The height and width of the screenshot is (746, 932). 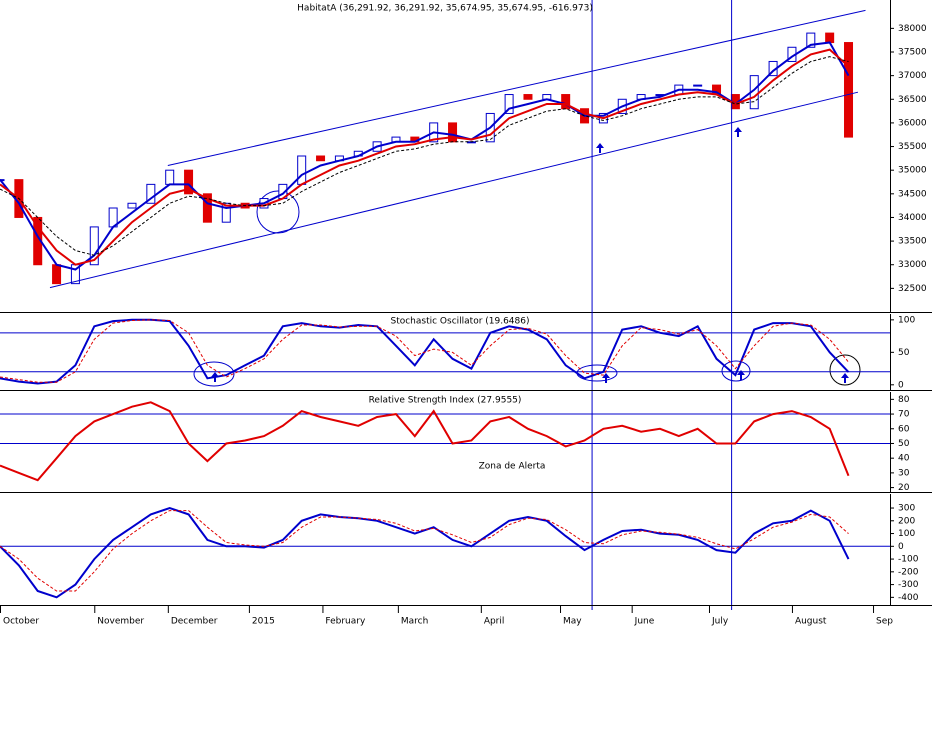 I want to click on y-tick-label: -200, so click(x=908, y=572).